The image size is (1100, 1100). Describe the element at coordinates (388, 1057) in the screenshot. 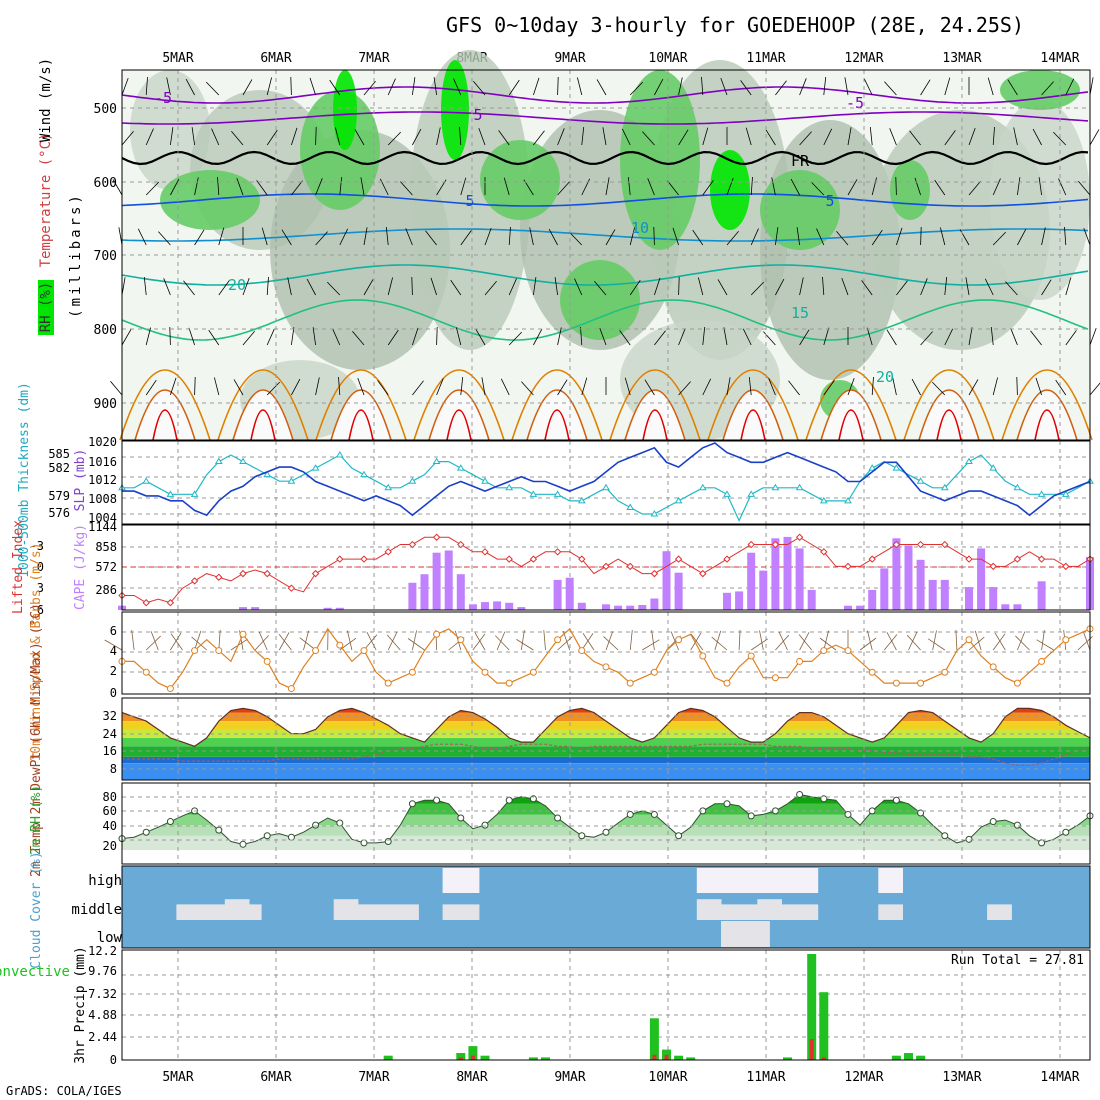

I see `precip-total-bar` at that location.